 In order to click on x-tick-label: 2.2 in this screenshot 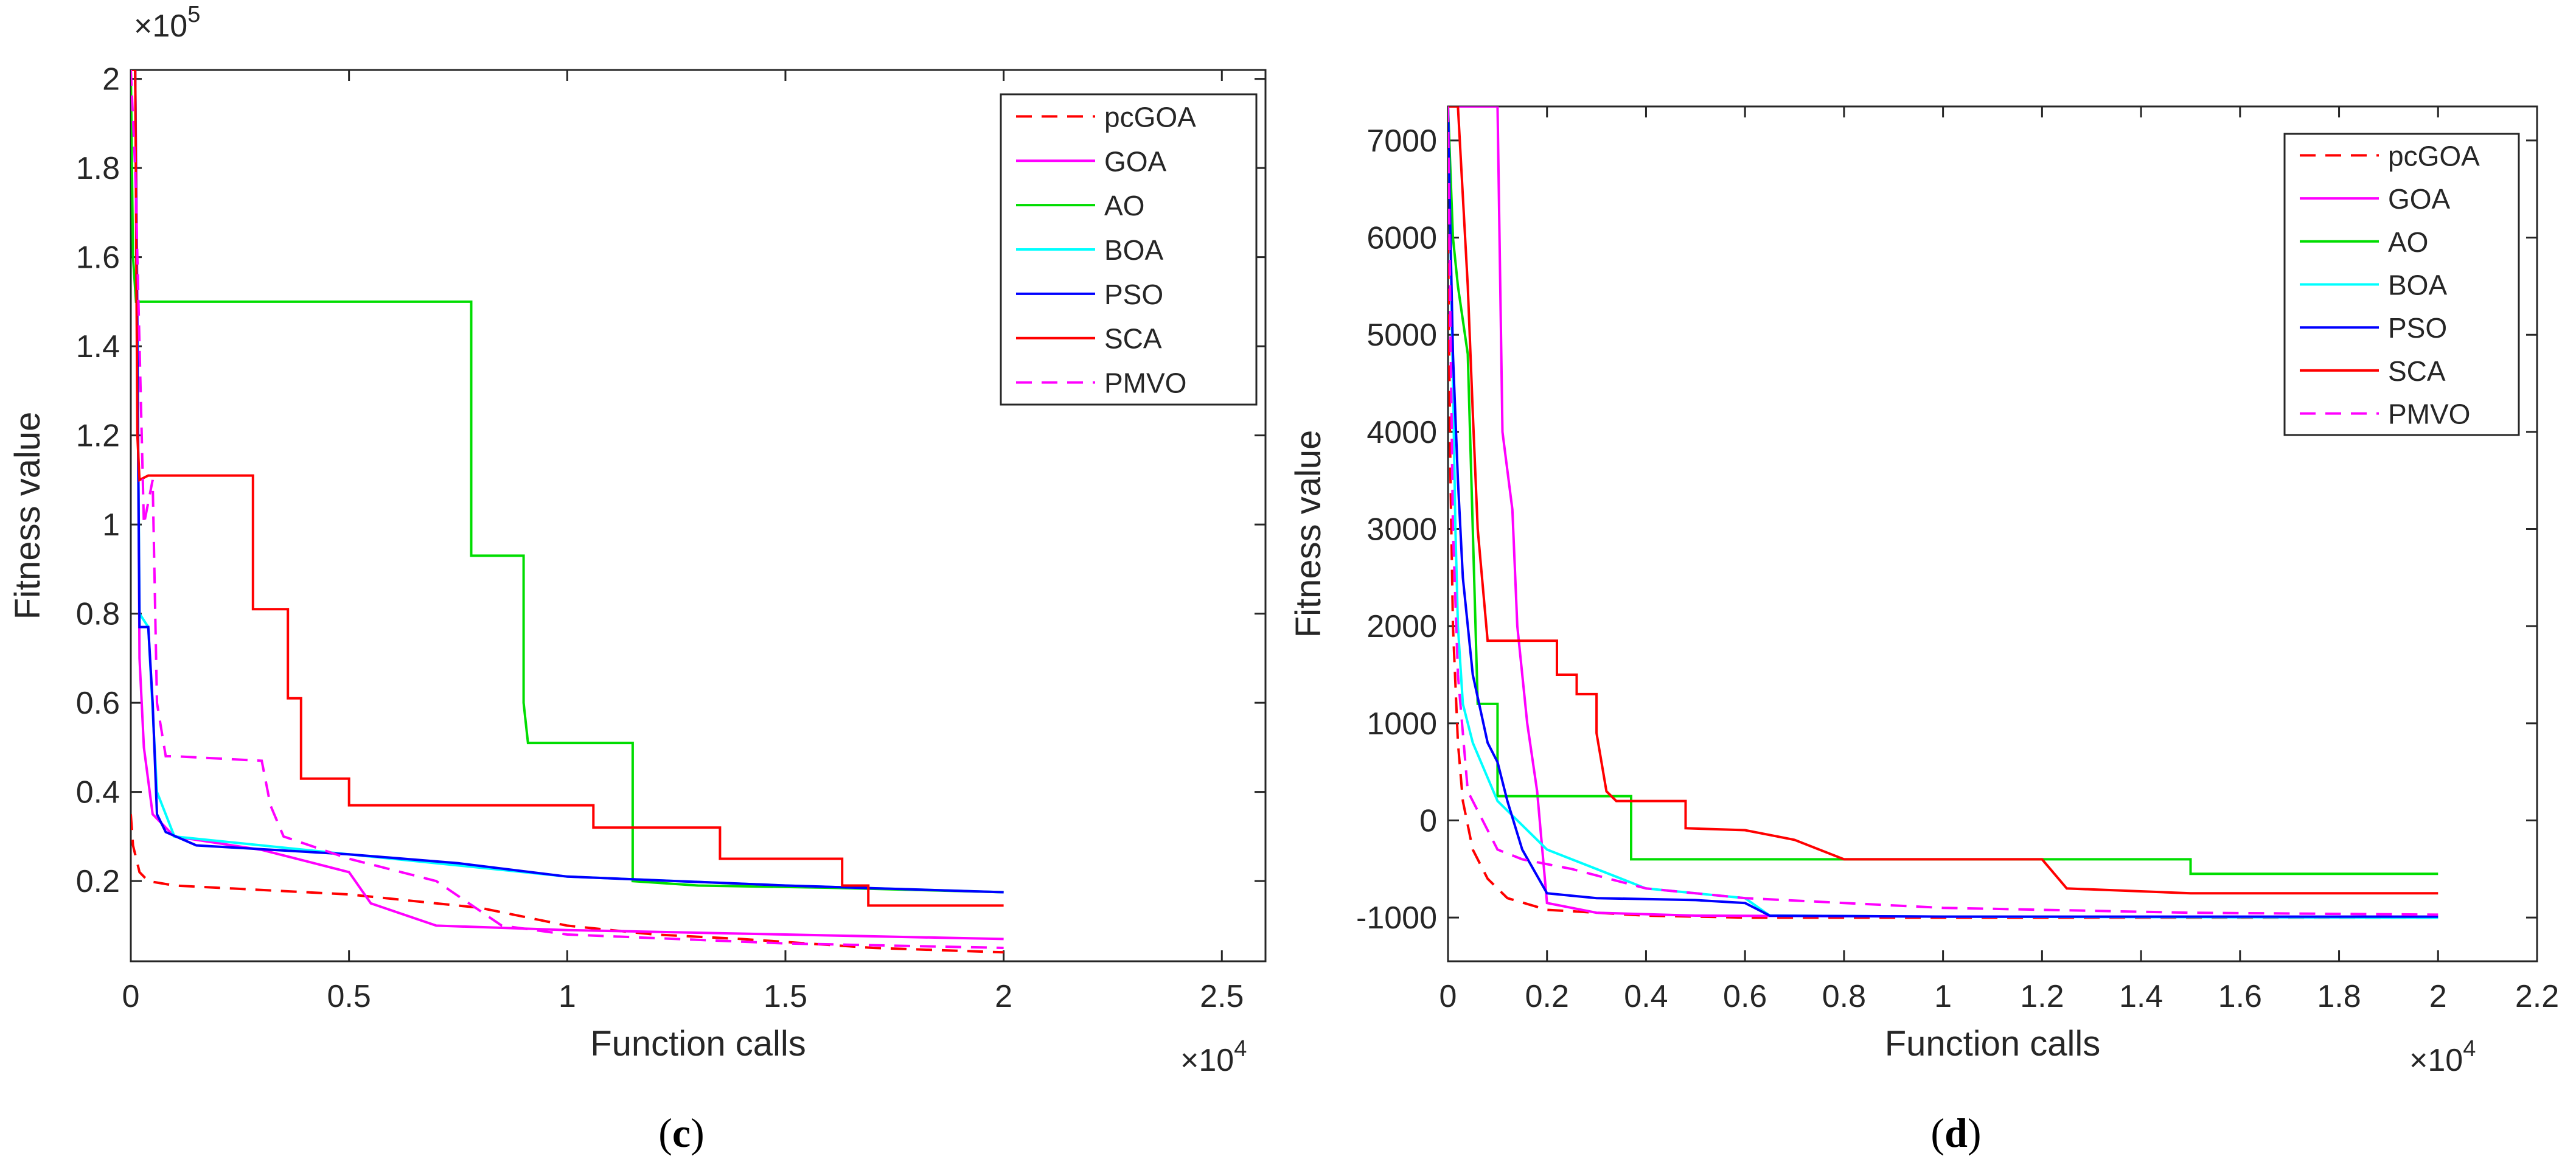, I will do `click(2537, 996)`.